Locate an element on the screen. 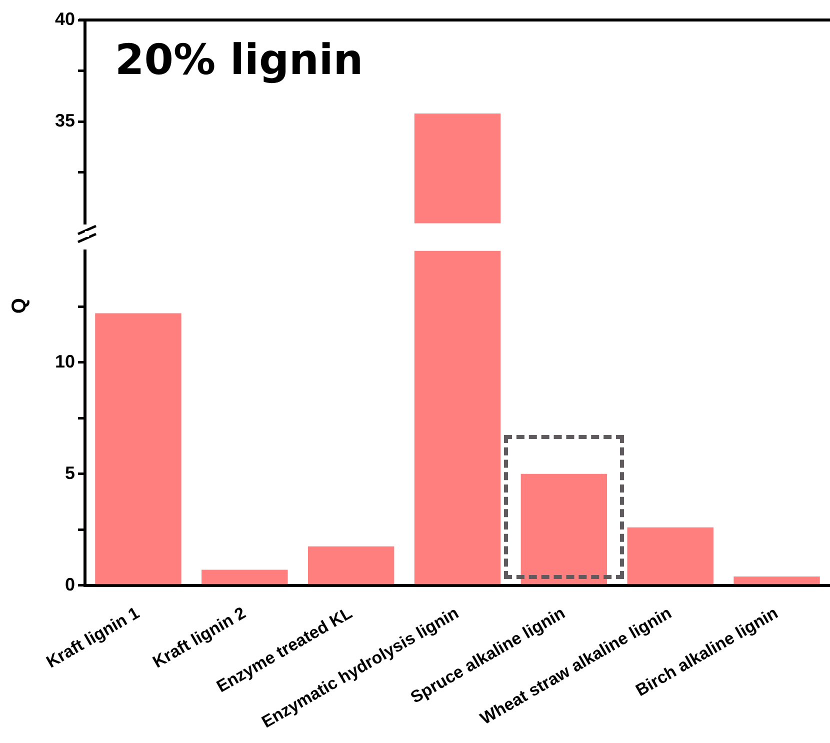 The height and width of the screenshot is (743, 830). y-tick-label: 40 is located at coordinates (64, 18).